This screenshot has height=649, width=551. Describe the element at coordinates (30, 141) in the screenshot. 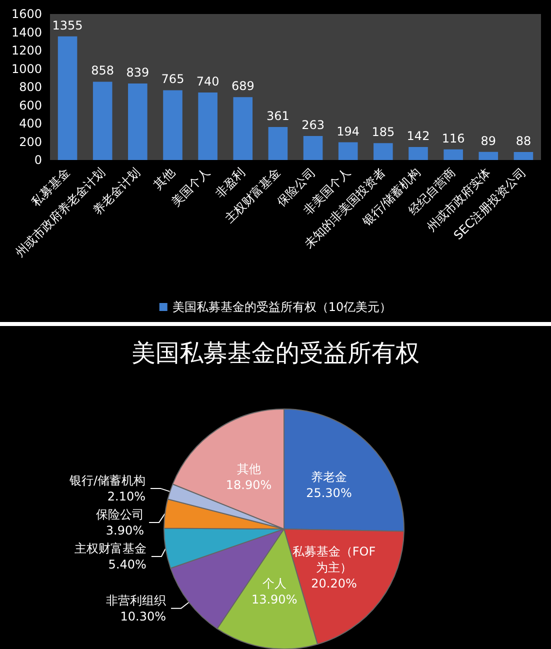

I see `y-tick-label: 200` at that location.